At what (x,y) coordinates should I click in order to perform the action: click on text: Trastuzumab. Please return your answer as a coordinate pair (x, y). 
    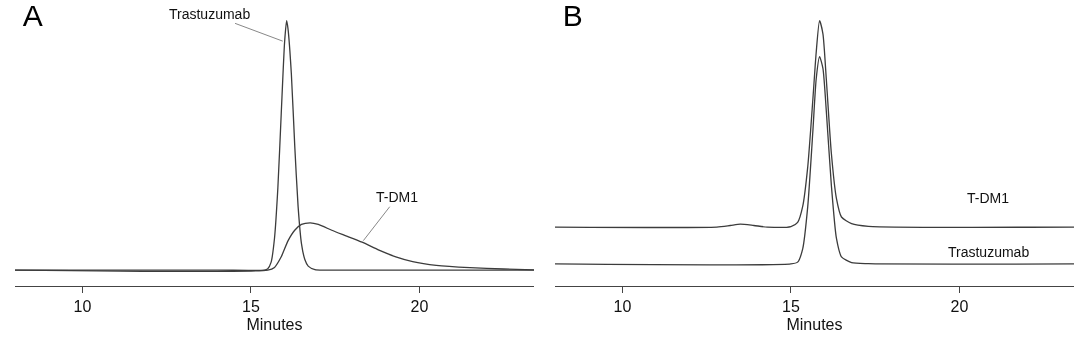
    Looking at the image, I should click on (210, 14).